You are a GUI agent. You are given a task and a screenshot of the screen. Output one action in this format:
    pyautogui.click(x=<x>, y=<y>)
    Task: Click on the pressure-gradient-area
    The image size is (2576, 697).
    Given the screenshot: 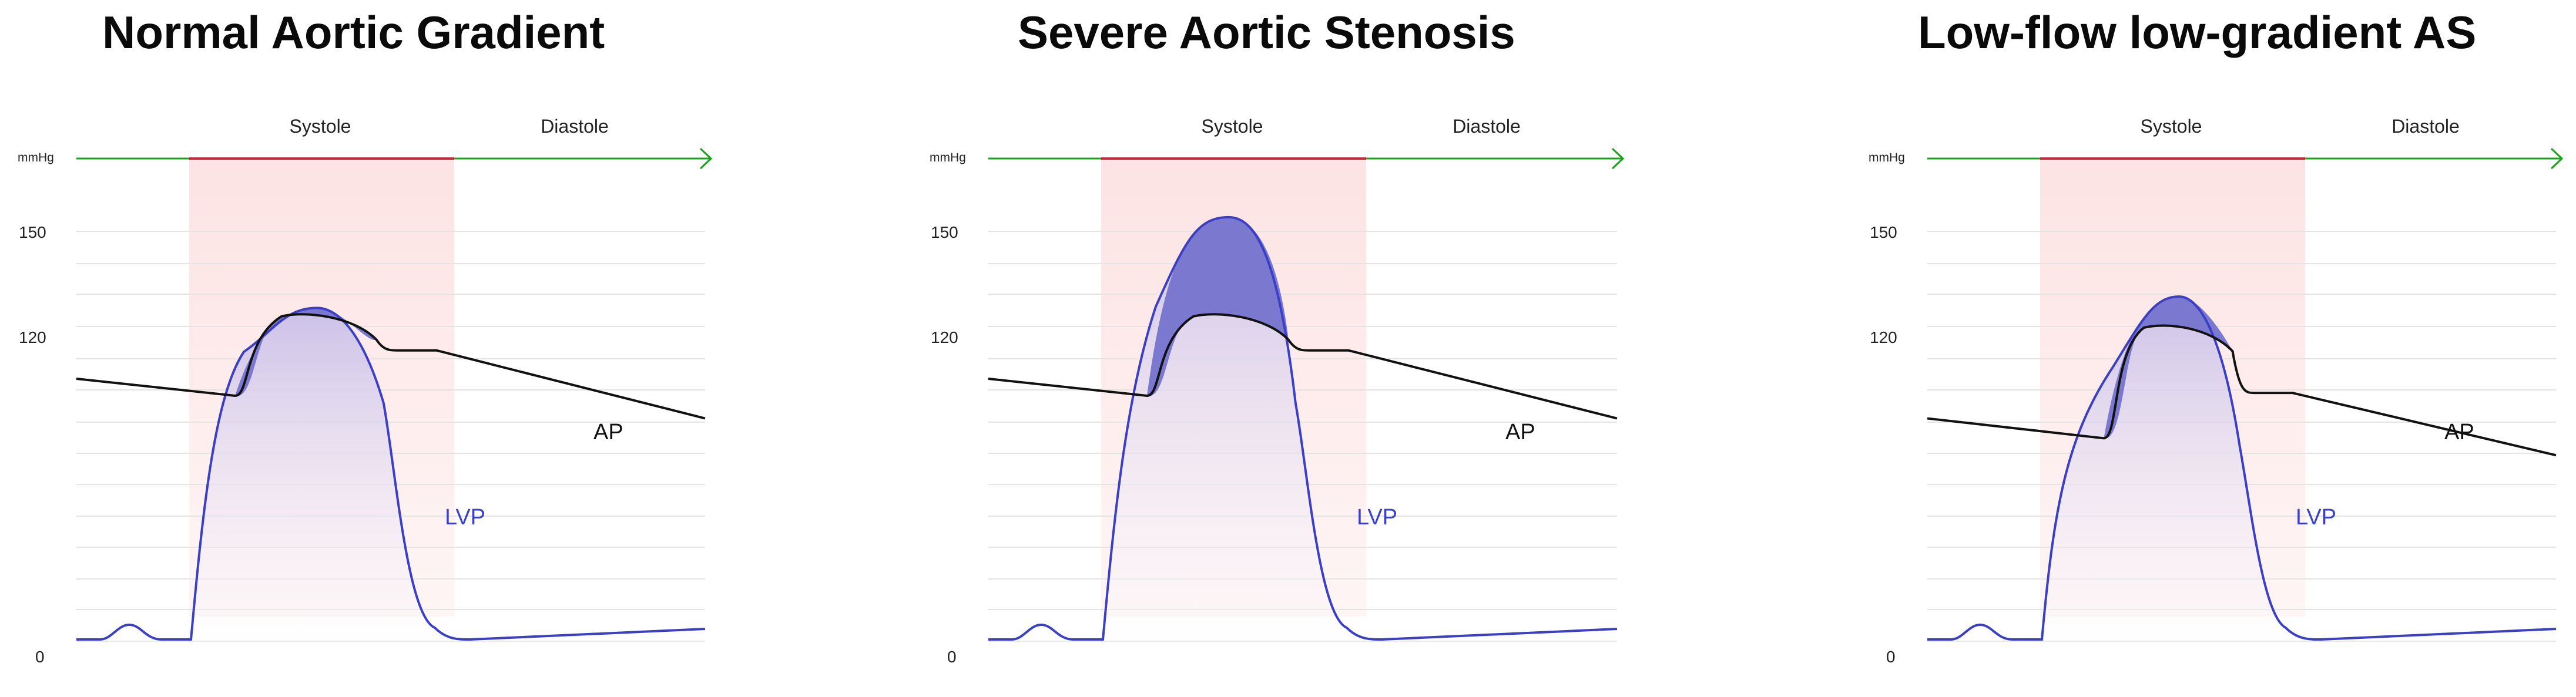 What is the action you would take?
    pyautogui.click(x=1218, y=306)
    